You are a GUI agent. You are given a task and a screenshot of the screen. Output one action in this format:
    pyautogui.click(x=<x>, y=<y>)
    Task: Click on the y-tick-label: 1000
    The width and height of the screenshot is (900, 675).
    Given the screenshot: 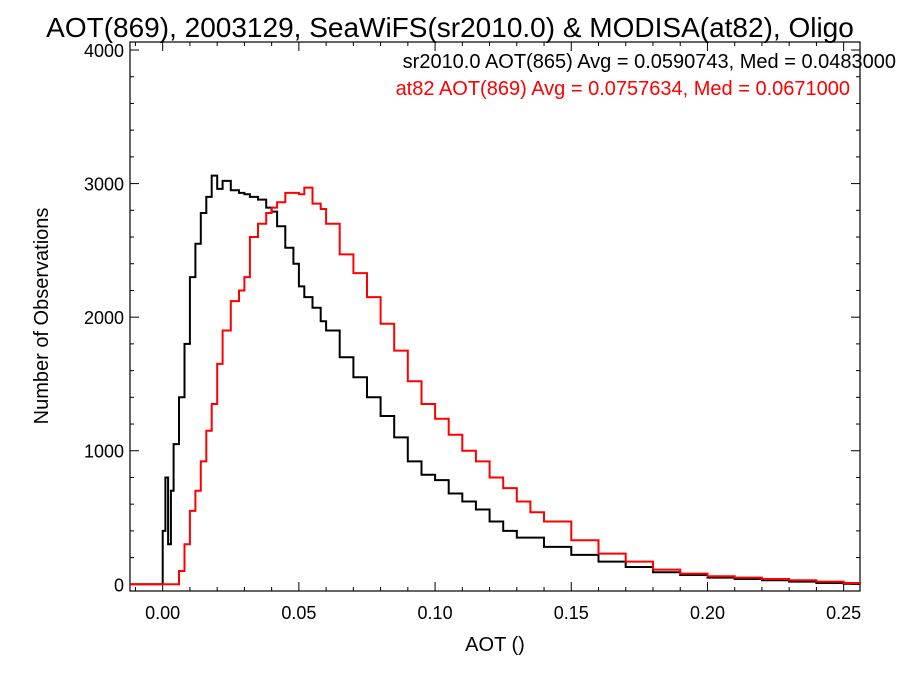 What is the action you would take?
    pyautogui.click(x=104, y=452)
    